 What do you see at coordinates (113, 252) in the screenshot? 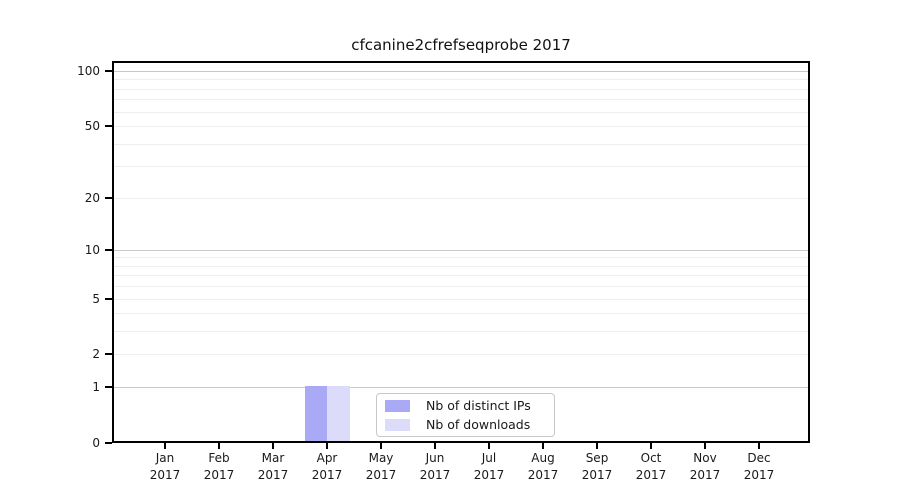
I see `y-axis-line` at bounding box center [113, 252].